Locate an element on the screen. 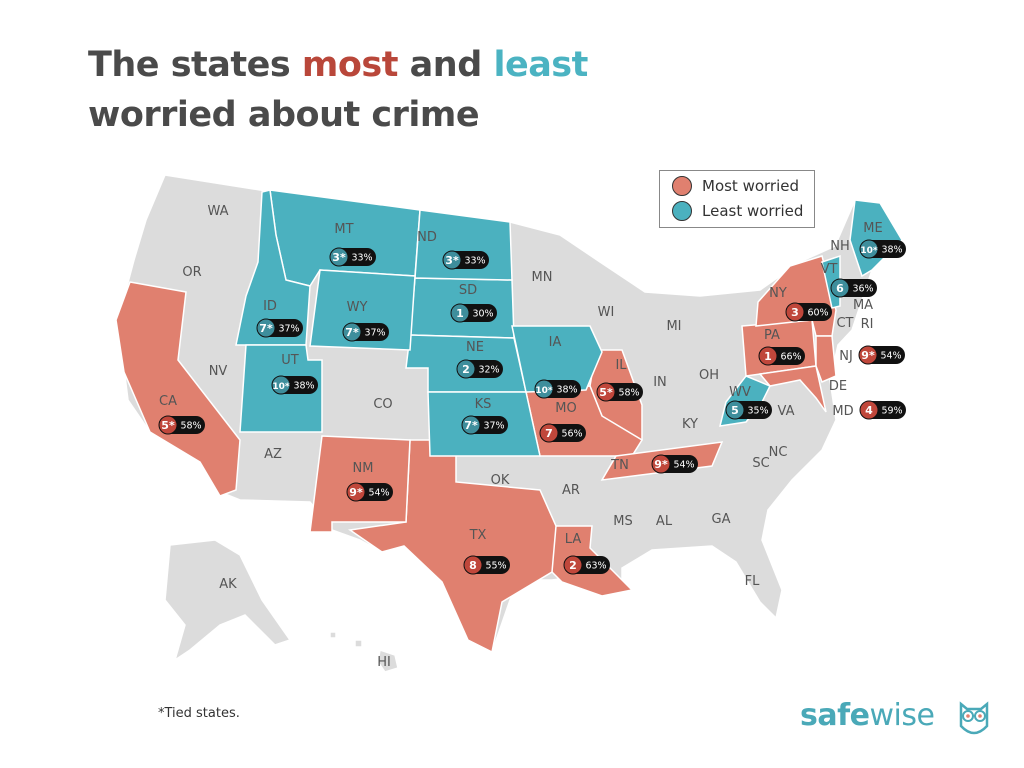  state-label-MI: MI is located at coordinates (673, 326).